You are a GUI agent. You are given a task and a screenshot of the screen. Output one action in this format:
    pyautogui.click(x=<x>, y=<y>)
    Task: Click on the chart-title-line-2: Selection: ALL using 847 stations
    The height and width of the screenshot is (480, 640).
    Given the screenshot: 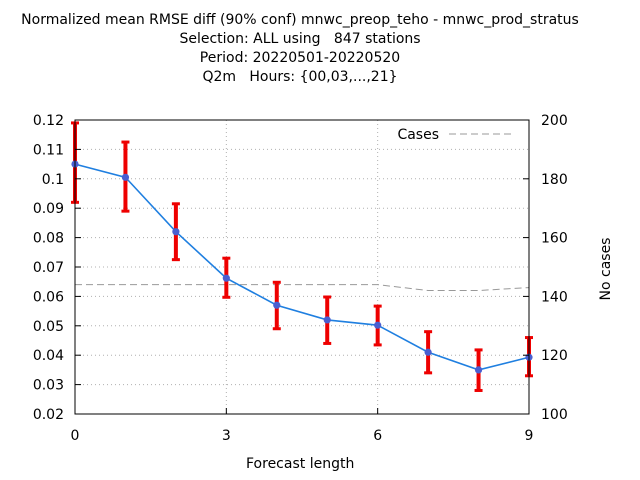 What is the action you would take?
    pyautogui.click(x=300, y=39)
    